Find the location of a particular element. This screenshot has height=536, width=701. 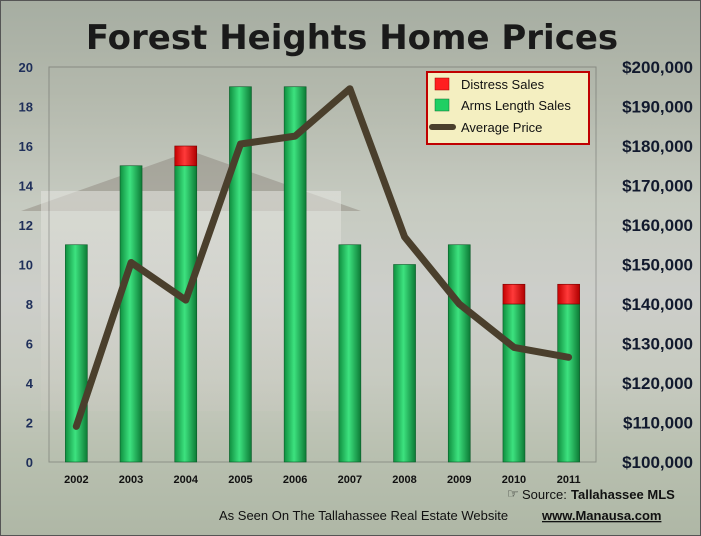

left-tick-label: 2 is located at coordinates (29, 423).